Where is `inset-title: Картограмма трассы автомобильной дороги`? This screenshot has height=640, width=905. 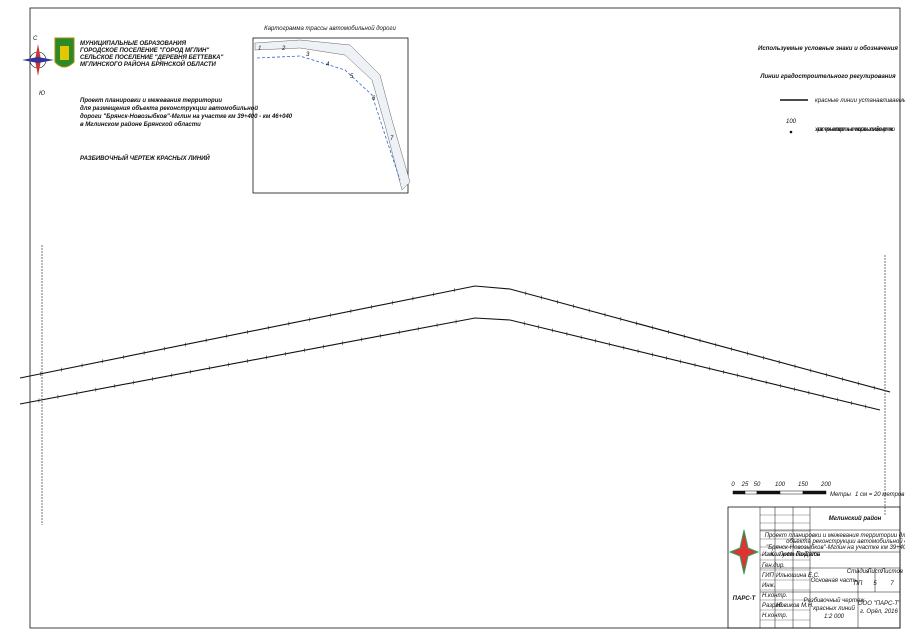 inset-title: Картограмма трассы автомобильной дороги is located at coordinates (330, 28).